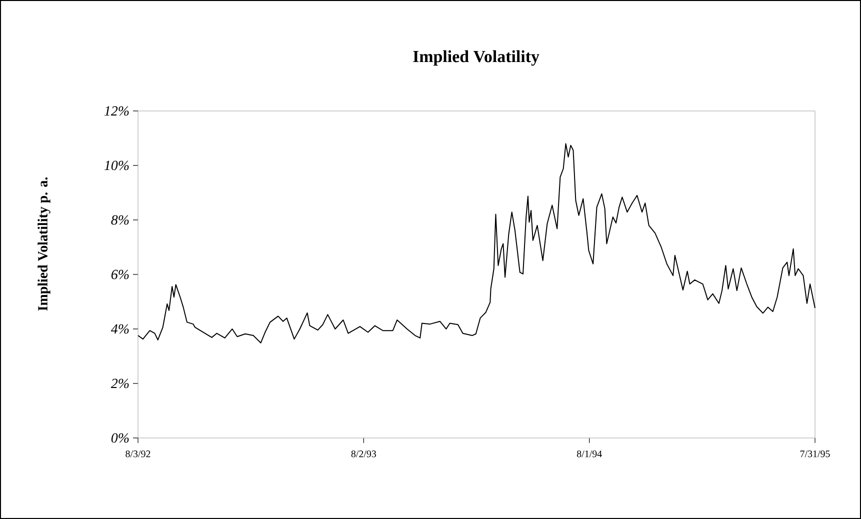 The image size is (861, 519). I want to click on y-tick-label: 6%, so click(120, 275).